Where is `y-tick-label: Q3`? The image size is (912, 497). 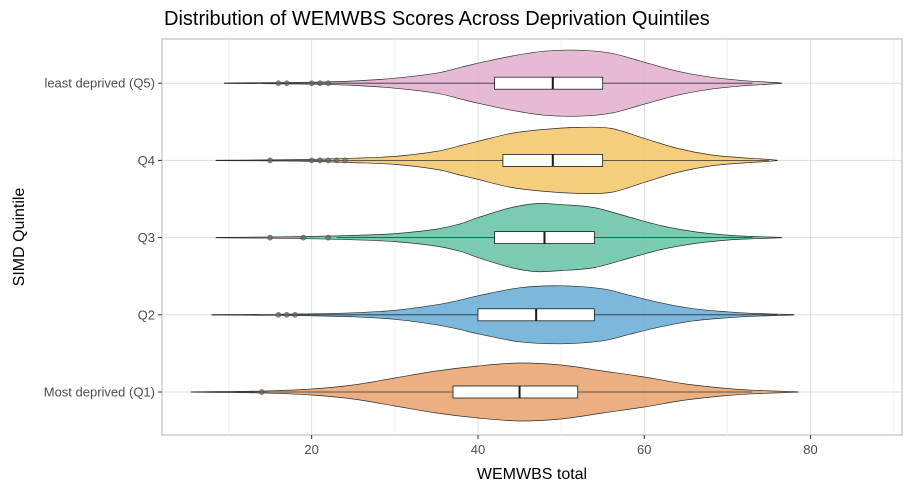 y-tick-label: Q3 is located at coordinates (146, 237).